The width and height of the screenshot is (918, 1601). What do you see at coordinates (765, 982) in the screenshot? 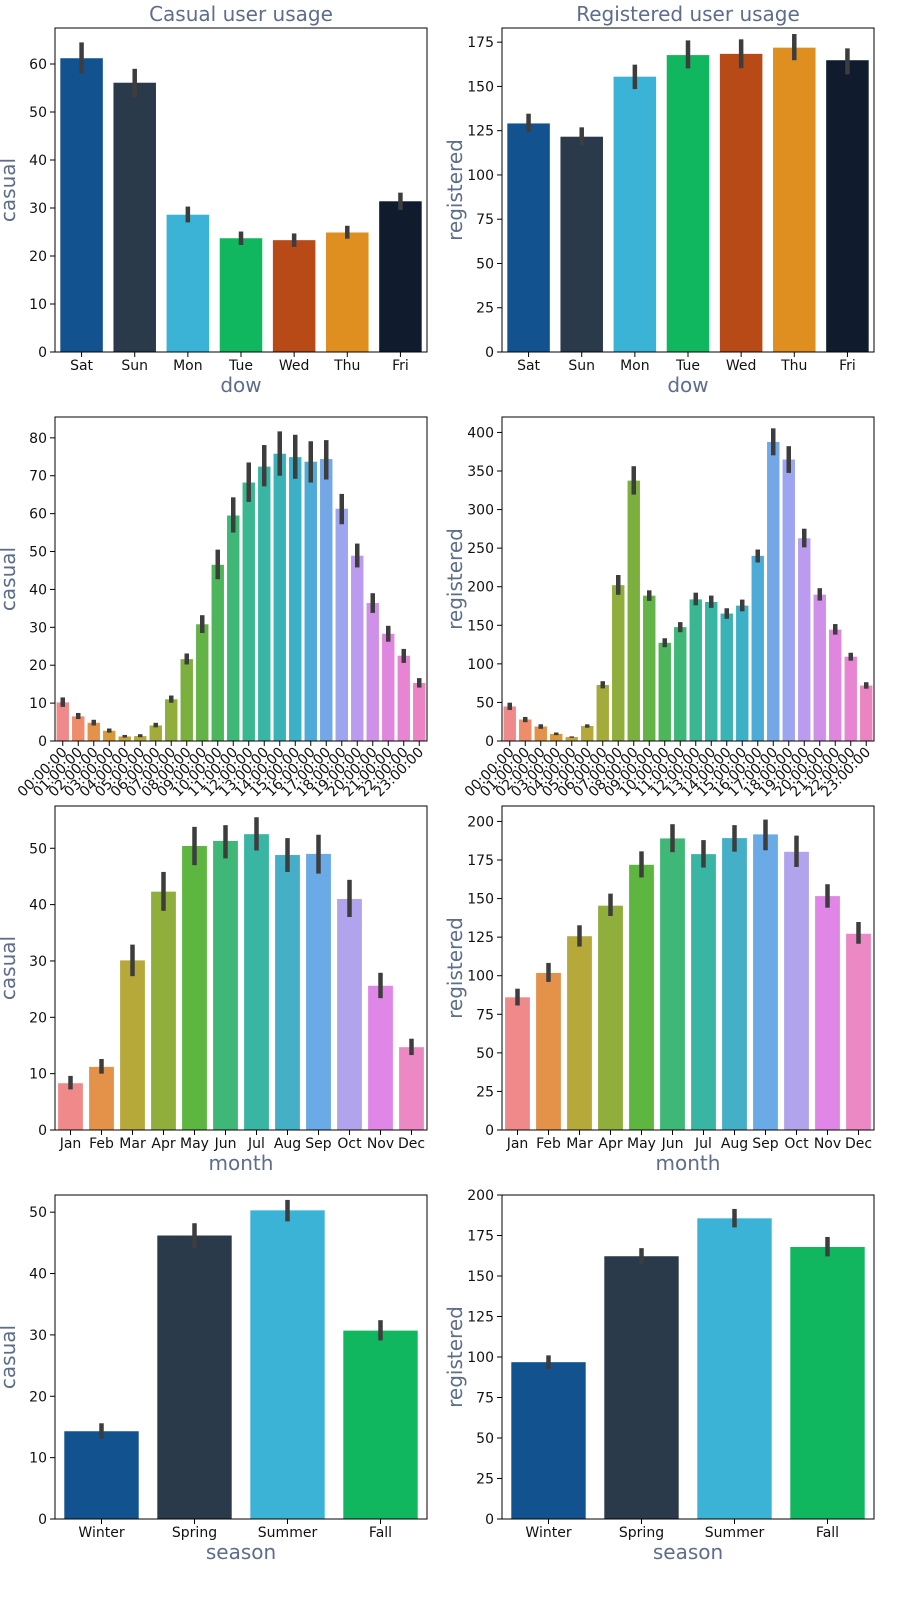
I see `bar-Sep` at bounding box center [765, 982].